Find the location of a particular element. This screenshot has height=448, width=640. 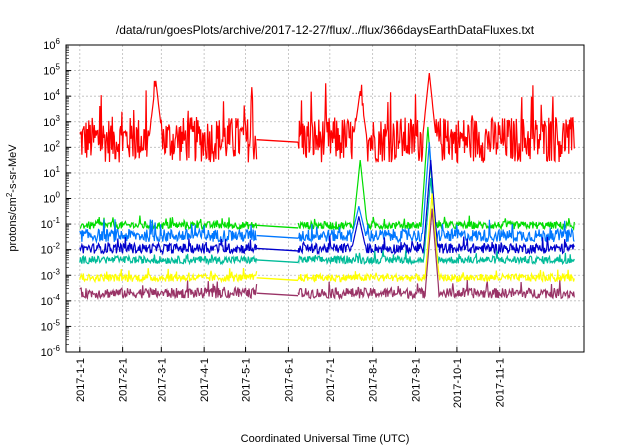

y-tick-label: 10⁰ is located at coordinates (51, 198).